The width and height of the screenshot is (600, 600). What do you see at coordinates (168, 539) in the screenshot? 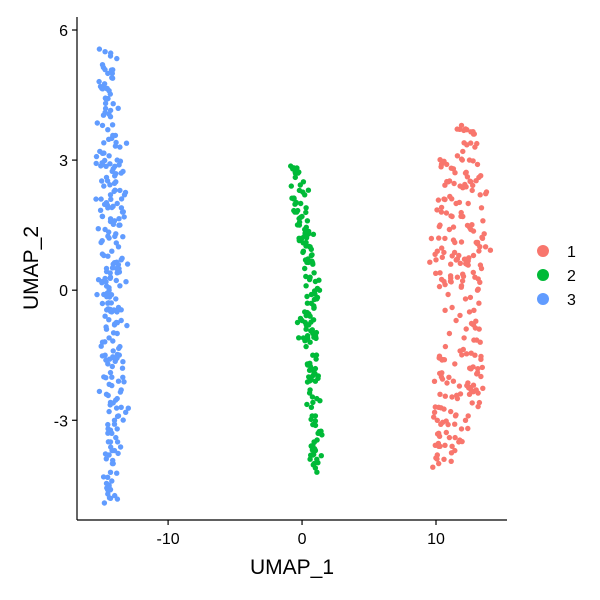
I see `x-tick-label: -10` at bounding box center [168, 539].